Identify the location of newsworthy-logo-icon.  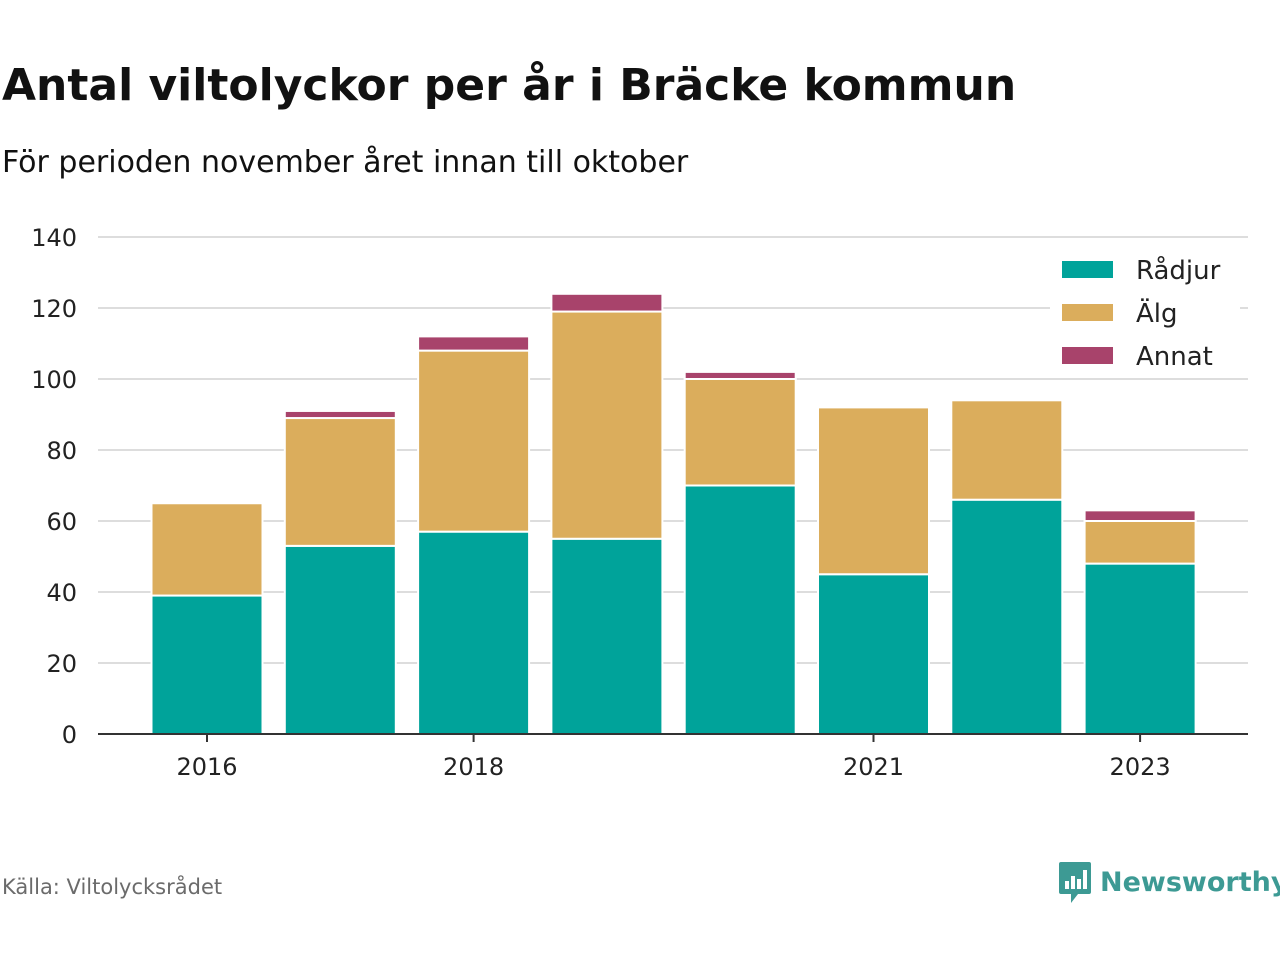
(1075, 882).